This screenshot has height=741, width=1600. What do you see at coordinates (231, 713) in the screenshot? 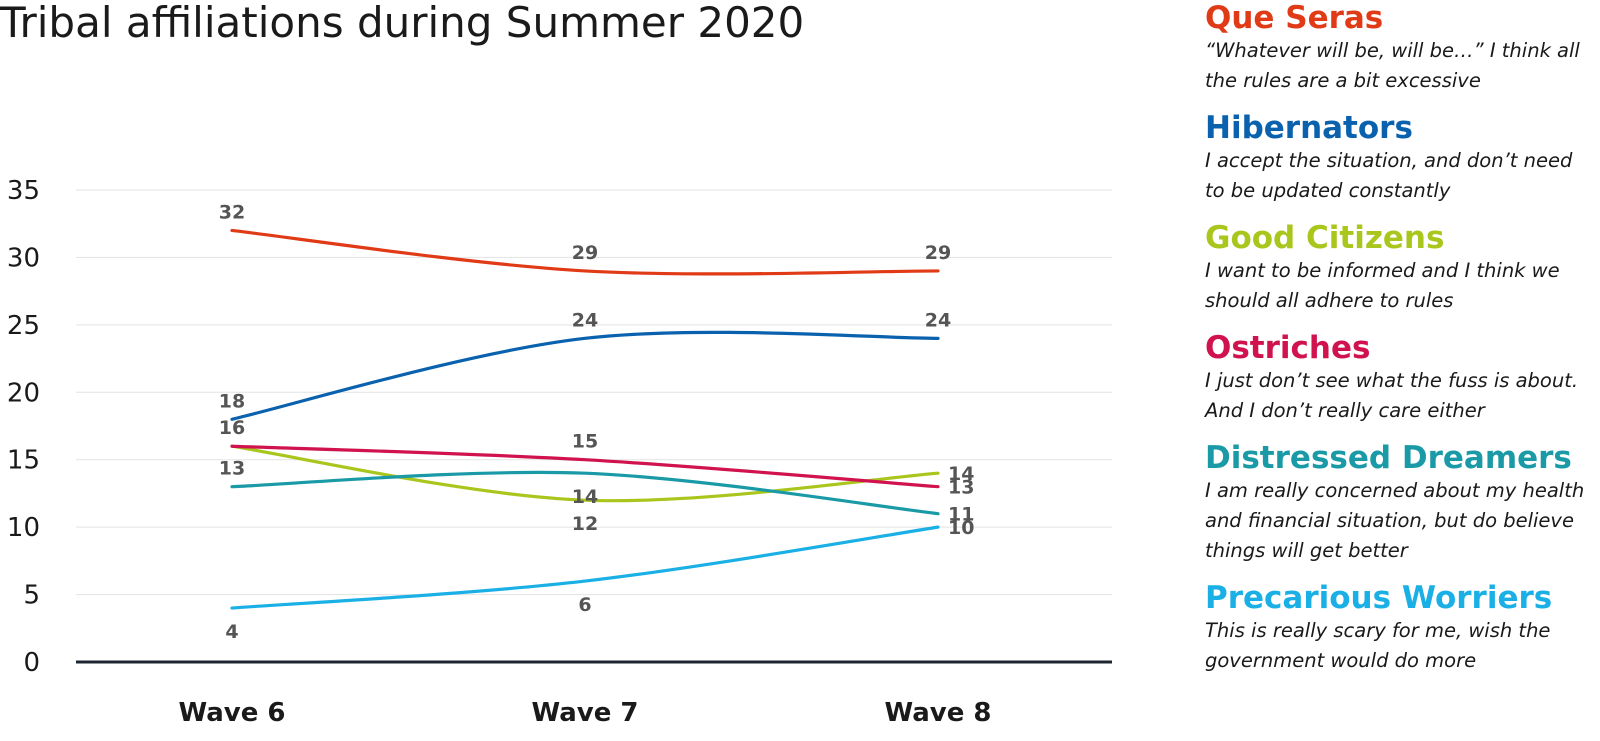
I see `x-tick-label: Wave 6` at bounding box center [231, 713].